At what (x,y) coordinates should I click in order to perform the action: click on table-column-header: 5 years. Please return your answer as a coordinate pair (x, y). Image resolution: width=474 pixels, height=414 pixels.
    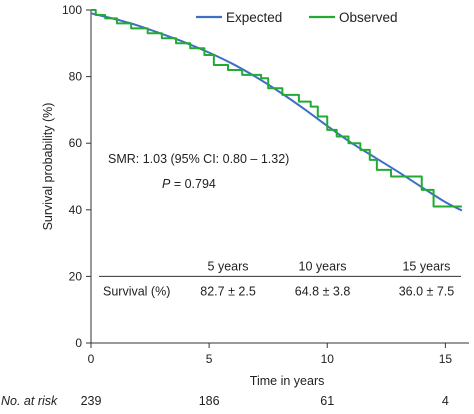
    Looking at the image, I should click on (228, 266).